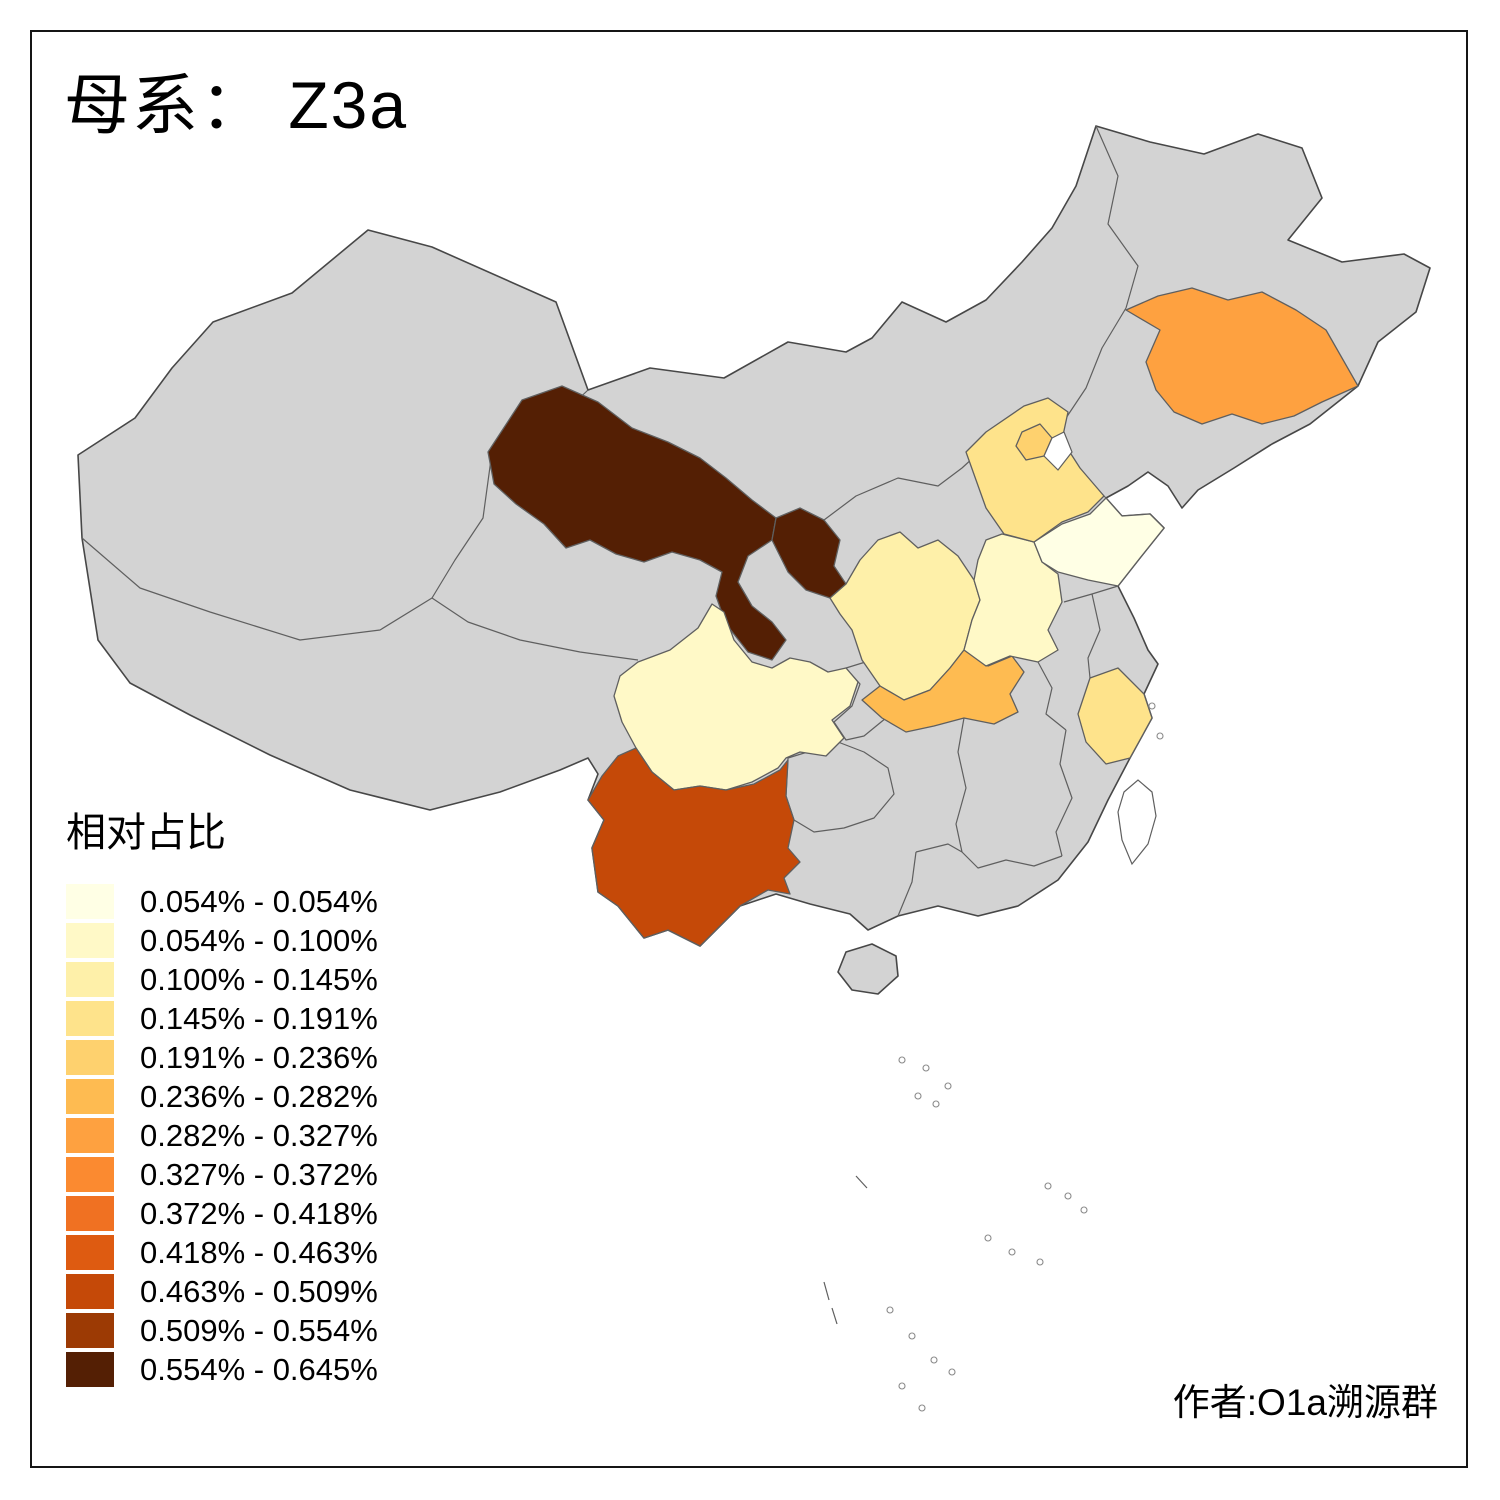 This screenshot has height=1500, width=1500. What do you see at coordinates (961, 785) in the screenshot?
I see `border-hunan-east` at bounding box center [961, 785].